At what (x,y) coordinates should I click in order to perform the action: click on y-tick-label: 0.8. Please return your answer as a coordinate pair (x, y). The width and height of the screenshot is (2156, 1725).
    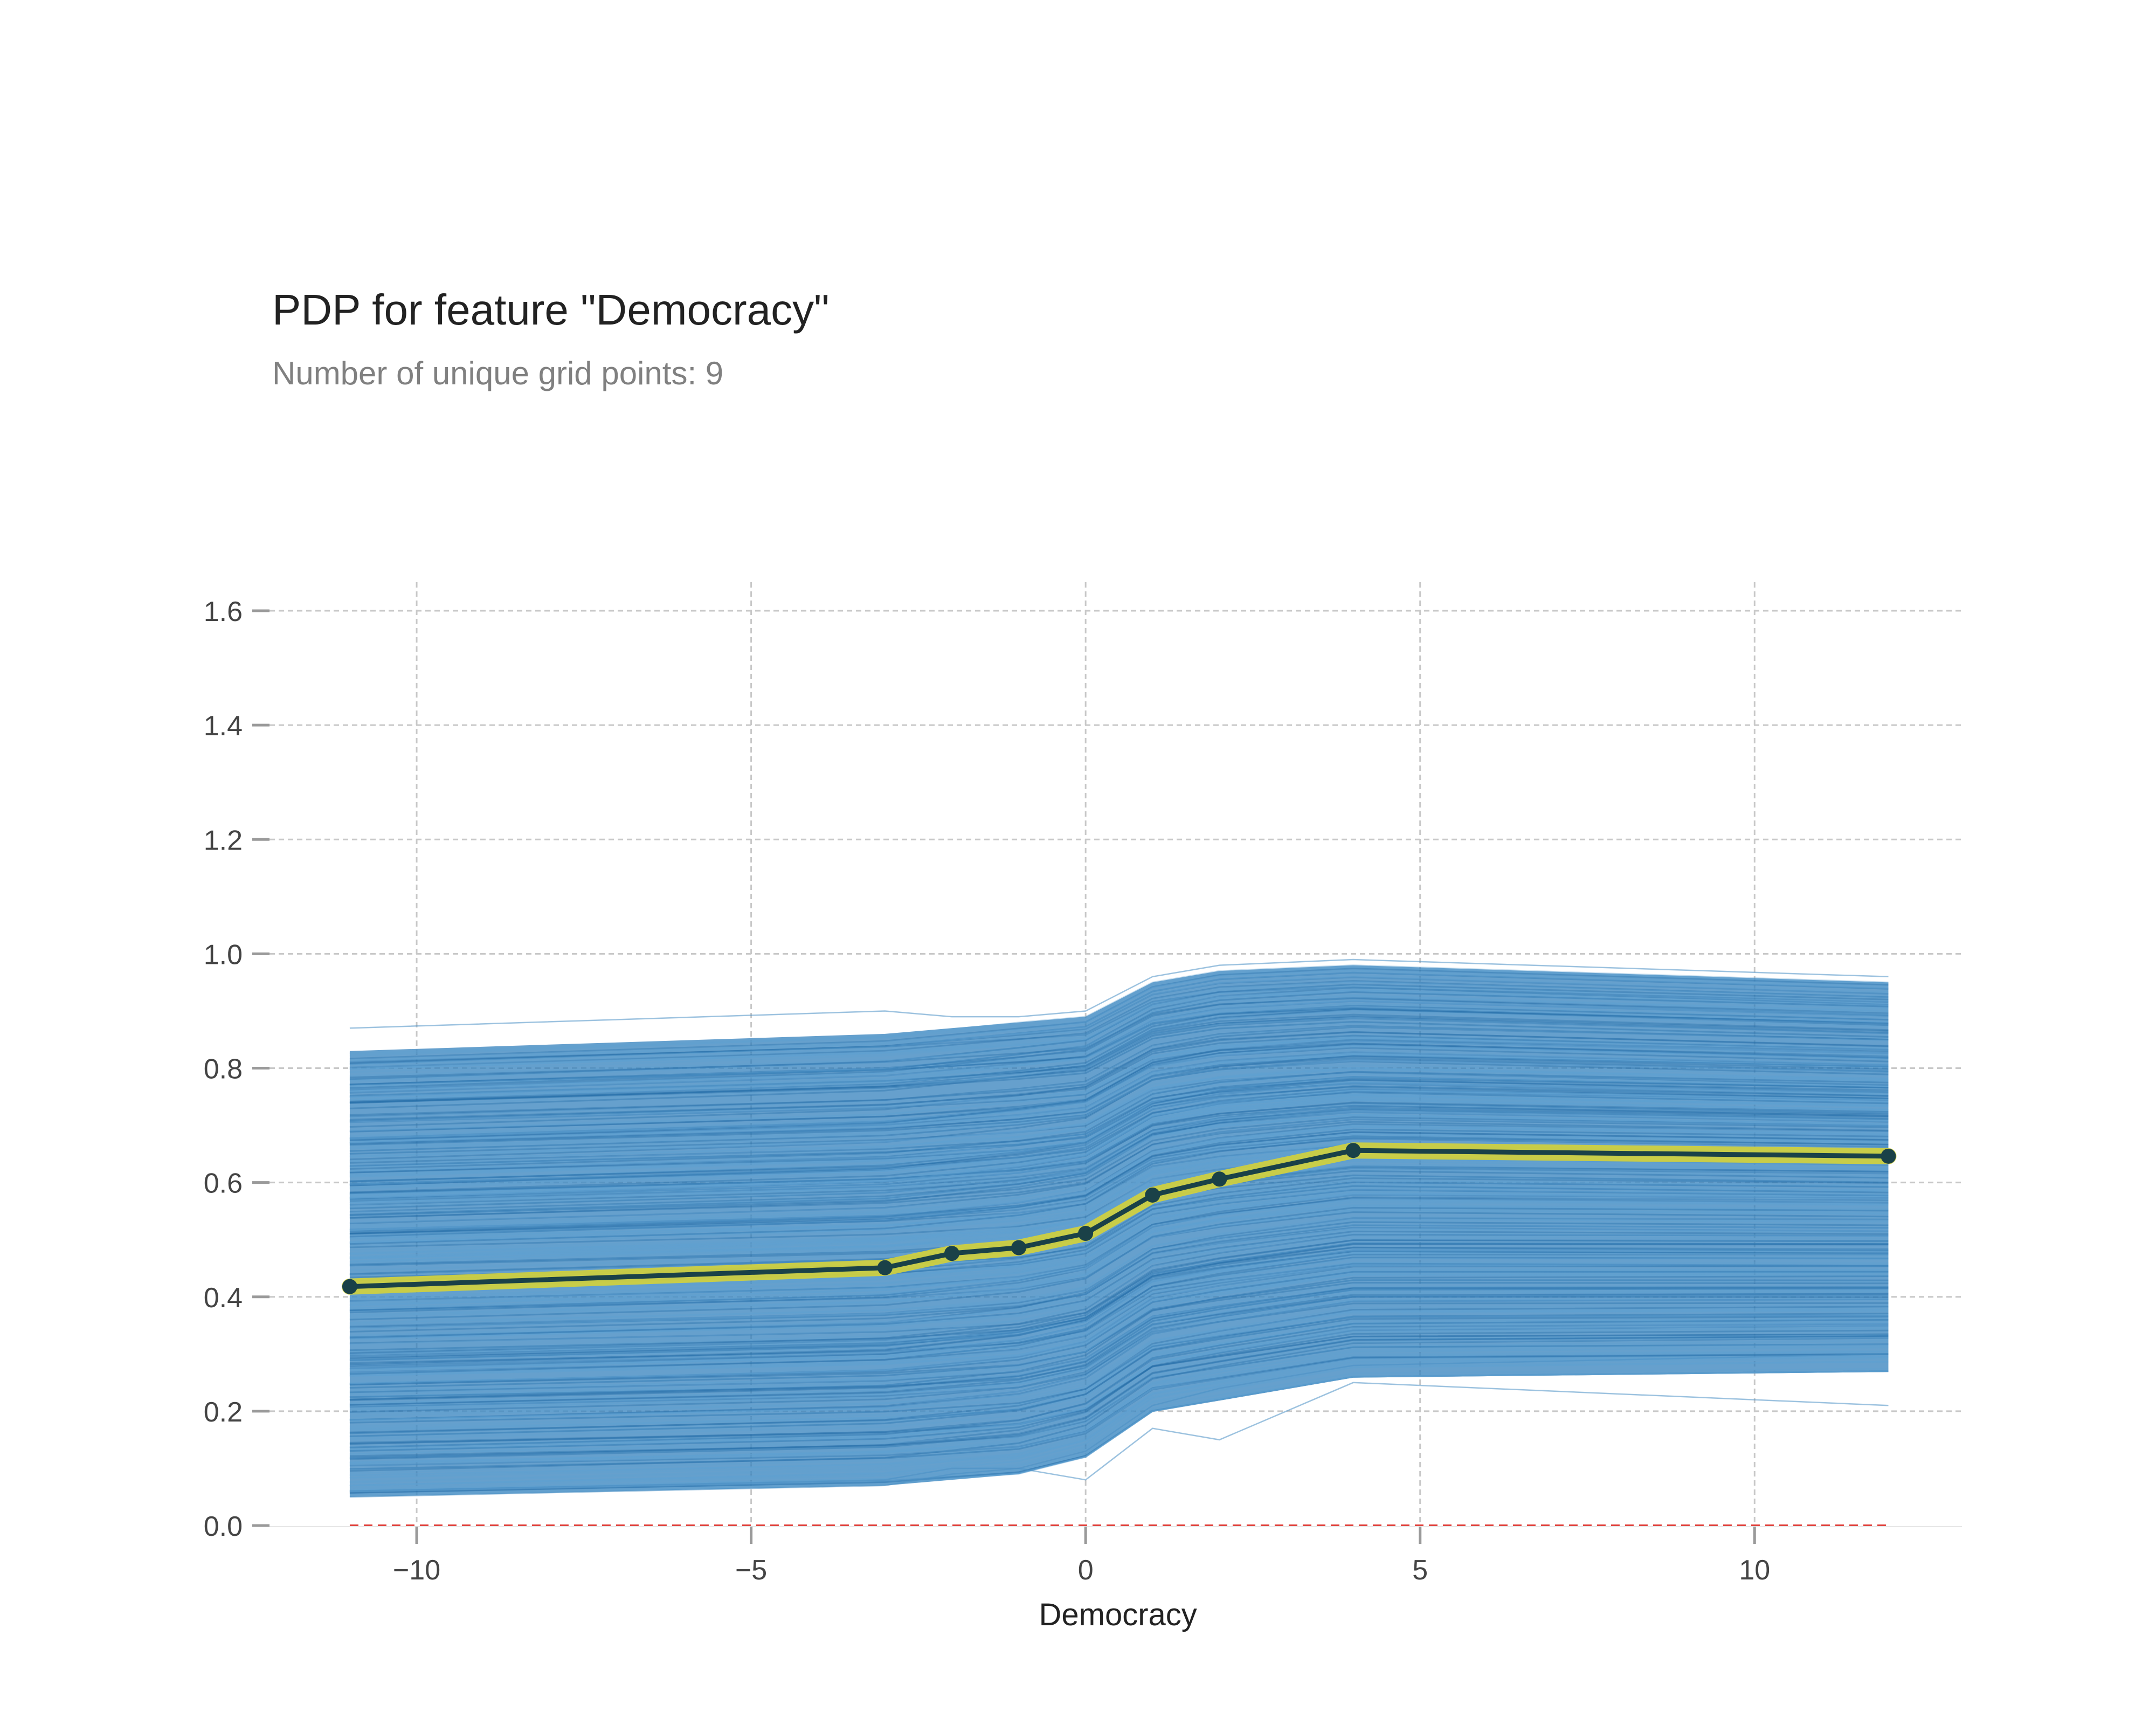
    Looking at the image, I should click on (223, 1069).